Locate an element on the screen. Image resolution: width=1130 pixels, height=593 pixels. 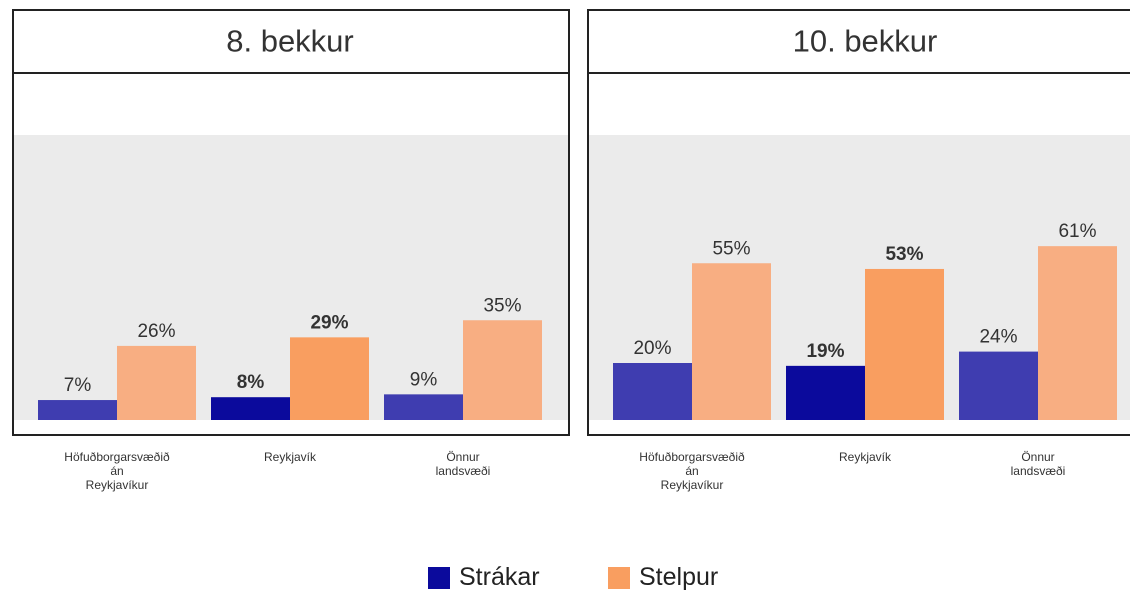
legend-label: Stelpur is located at coordinates (679, 577).